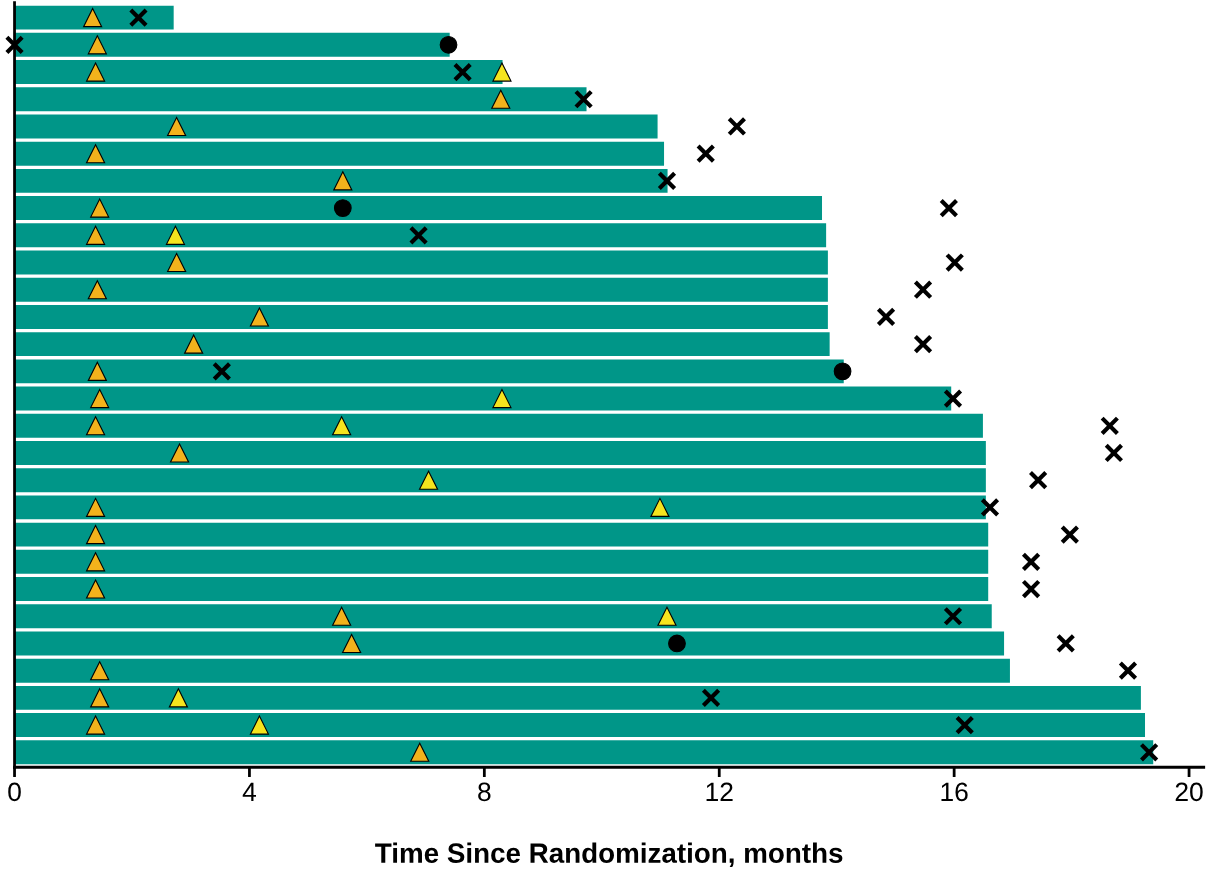 The image size is (1211, 887). What do you see at coordinates (249, 791) in the screenshot?
I see `x-tick-label: 4` at bounding box center [249, 791].